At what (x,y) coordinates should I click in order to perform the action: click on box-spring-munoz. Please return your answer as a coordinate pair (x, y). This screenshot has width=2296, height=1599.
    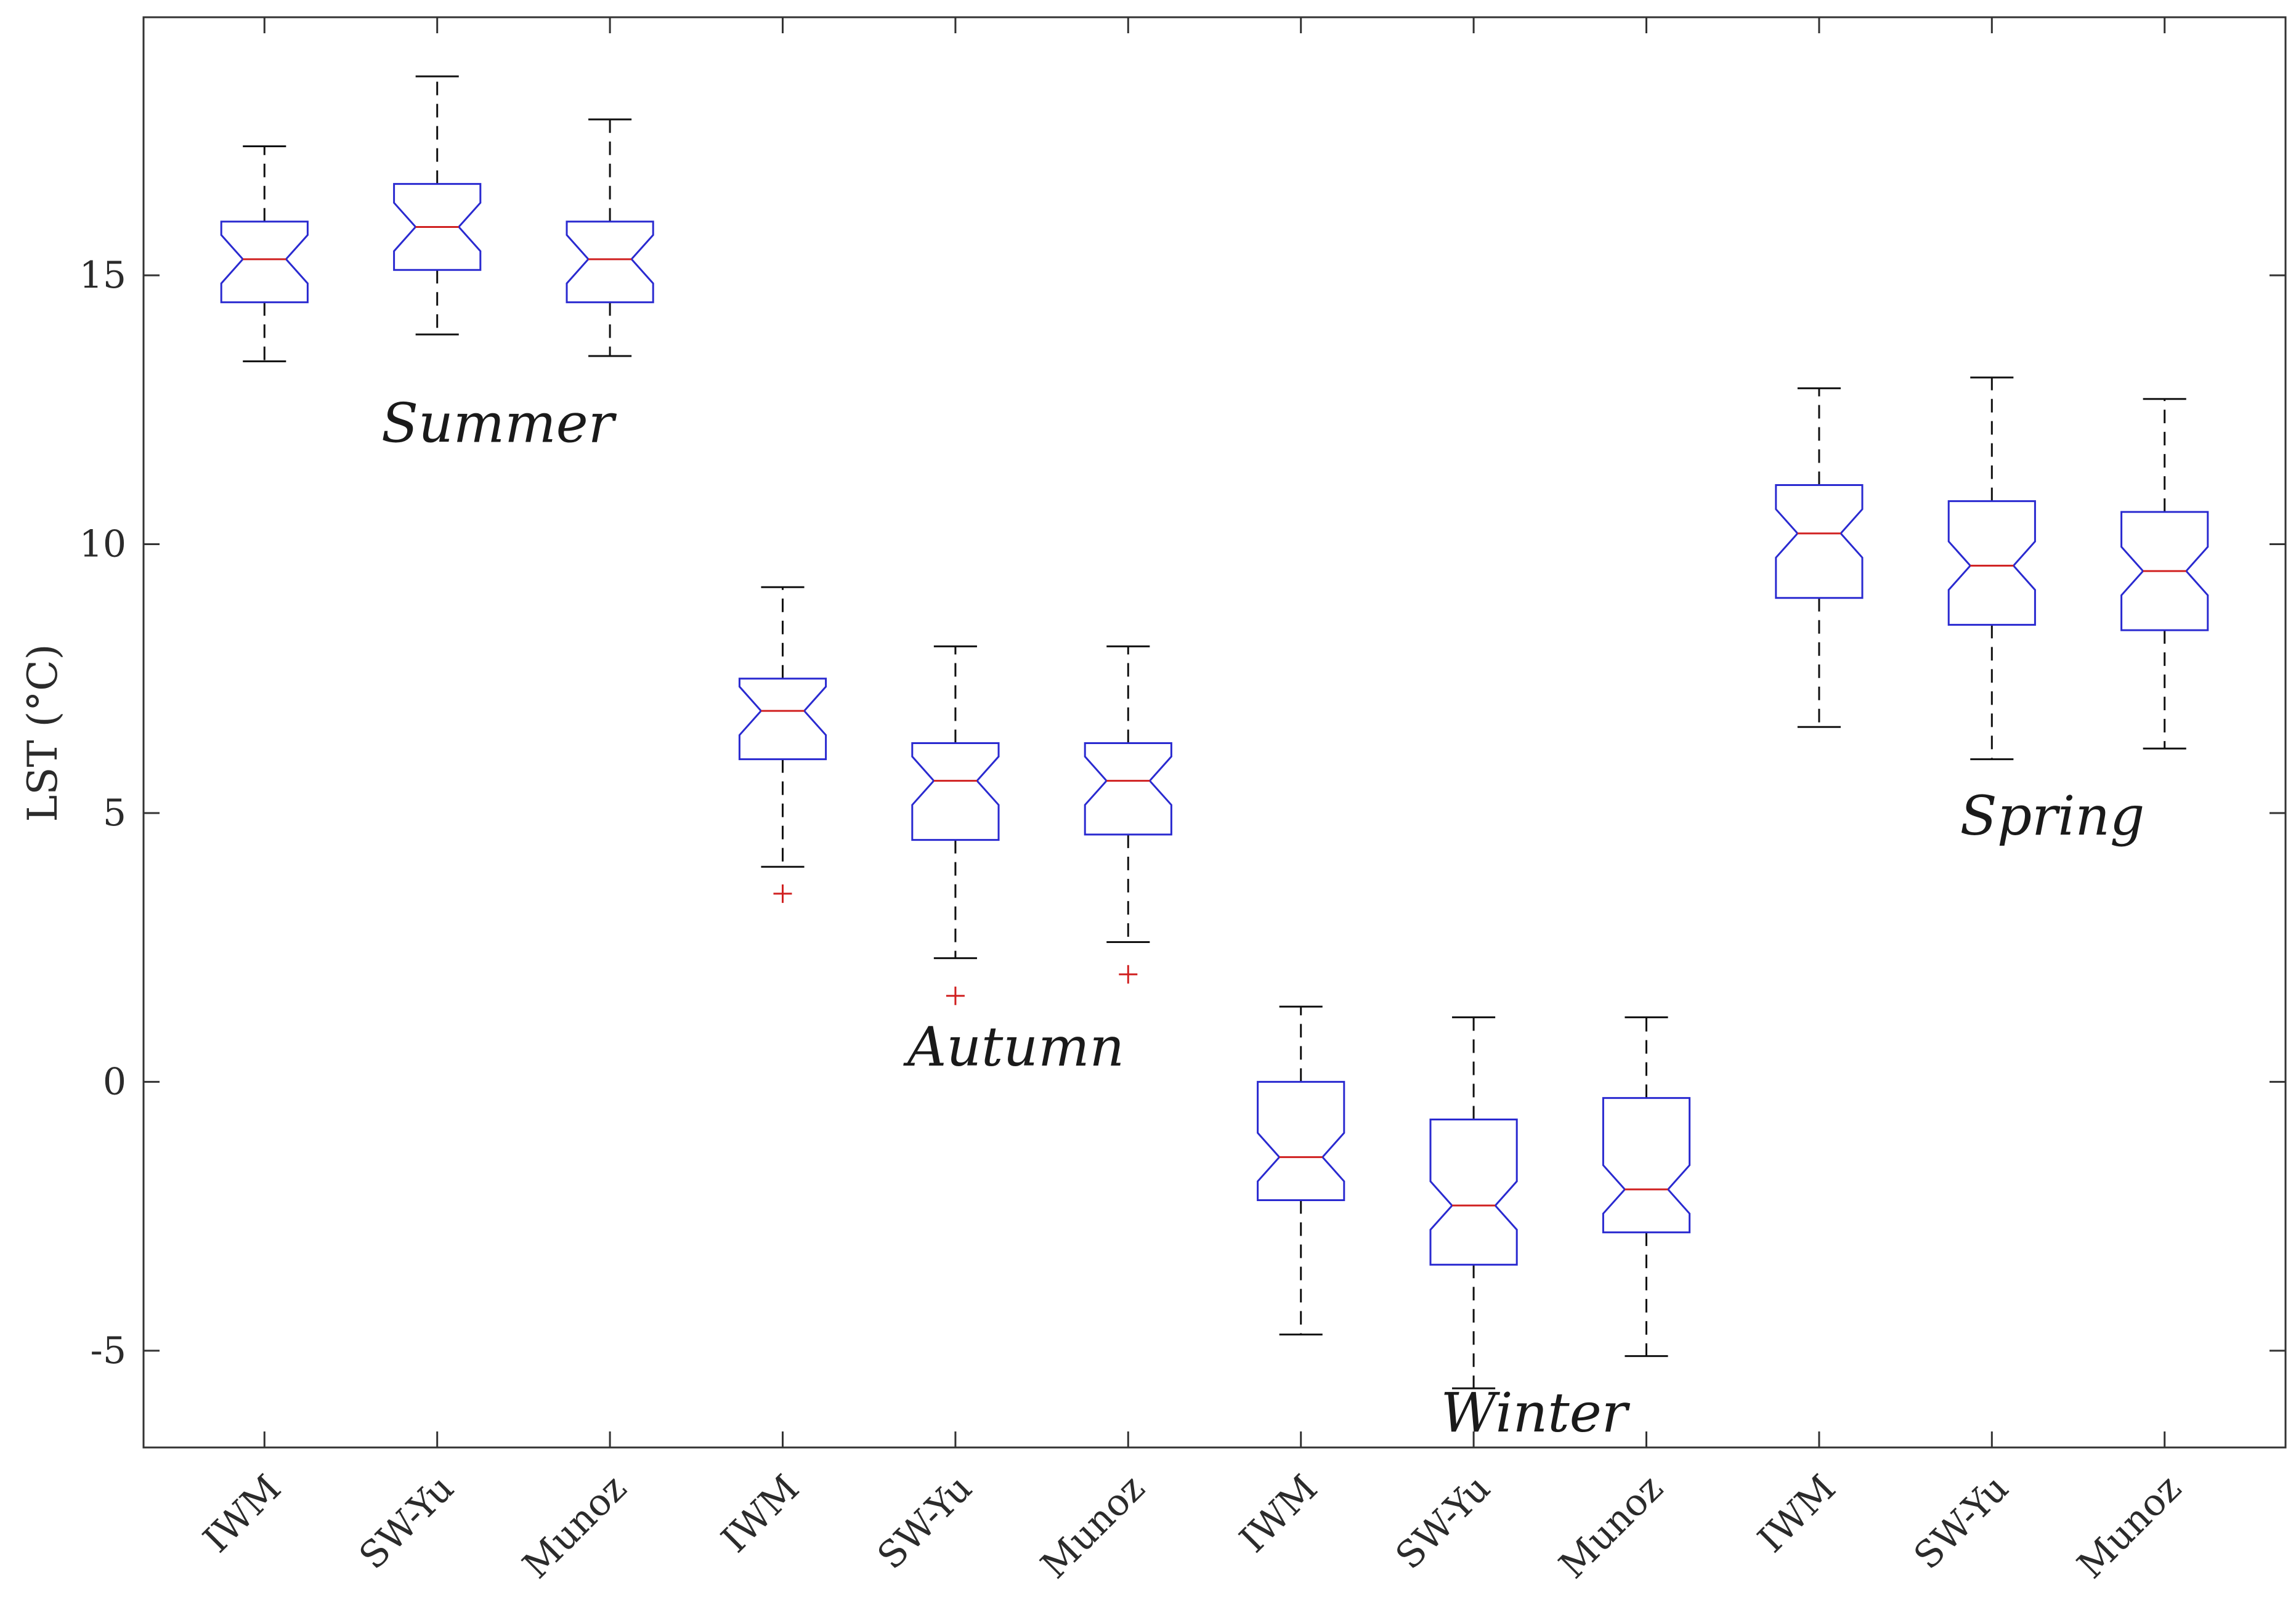
    Looking at the image, I should click on (2164, 574).